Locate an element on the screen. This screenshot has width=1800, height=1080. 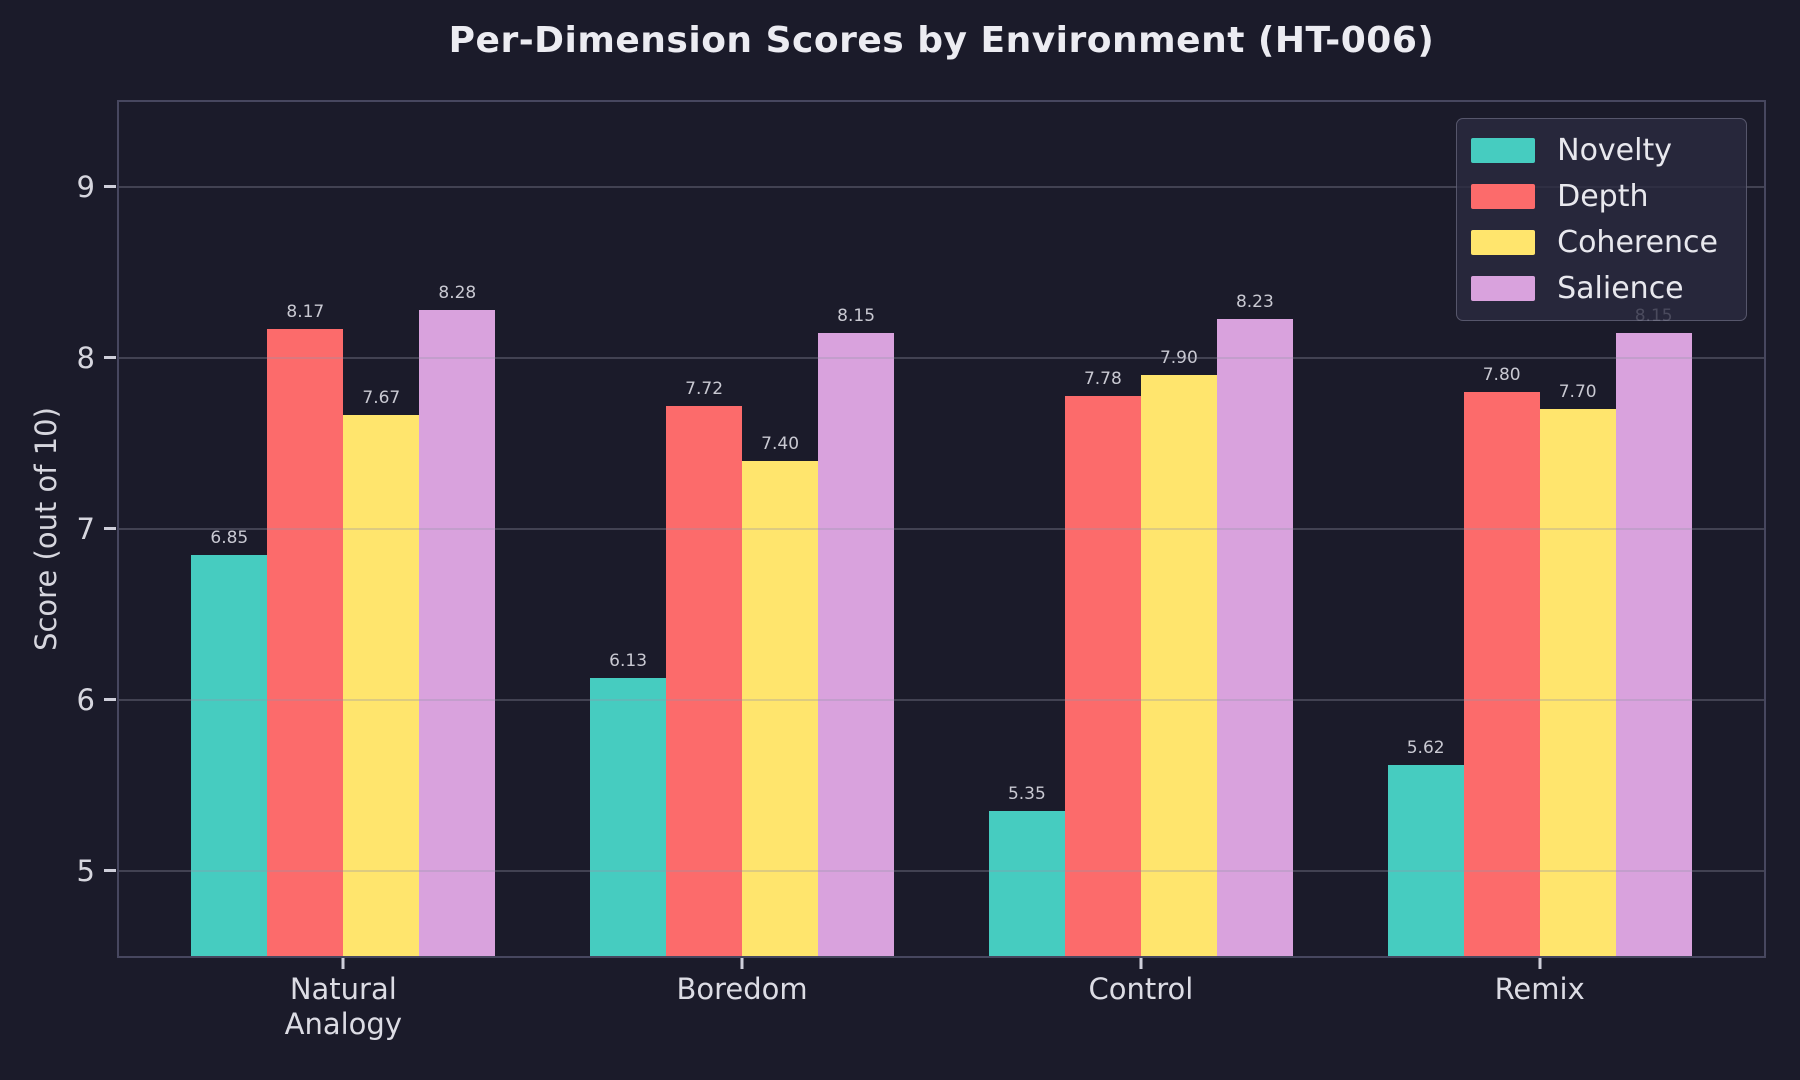
x-category-label-4: Remix is located at coordinates (1539, 989).